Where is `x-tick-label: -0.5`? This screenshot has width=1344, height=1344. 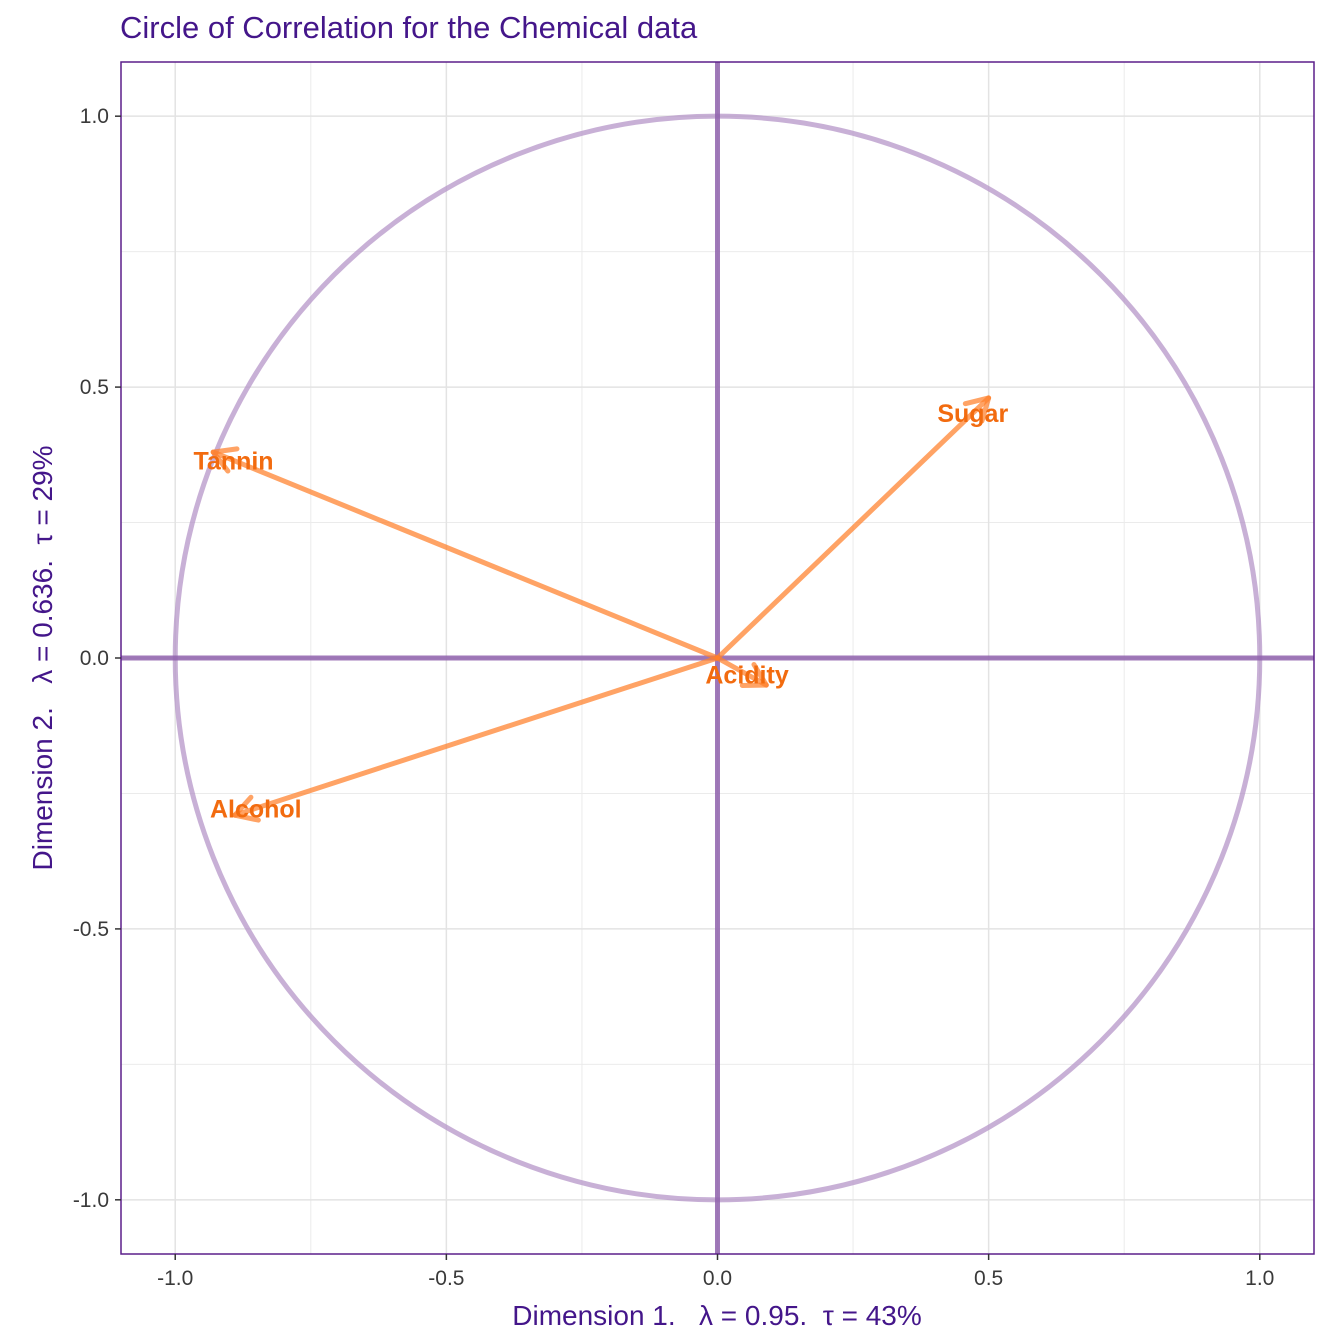 x-tick-label: -0.5 is located at coordinates (446, 1278).